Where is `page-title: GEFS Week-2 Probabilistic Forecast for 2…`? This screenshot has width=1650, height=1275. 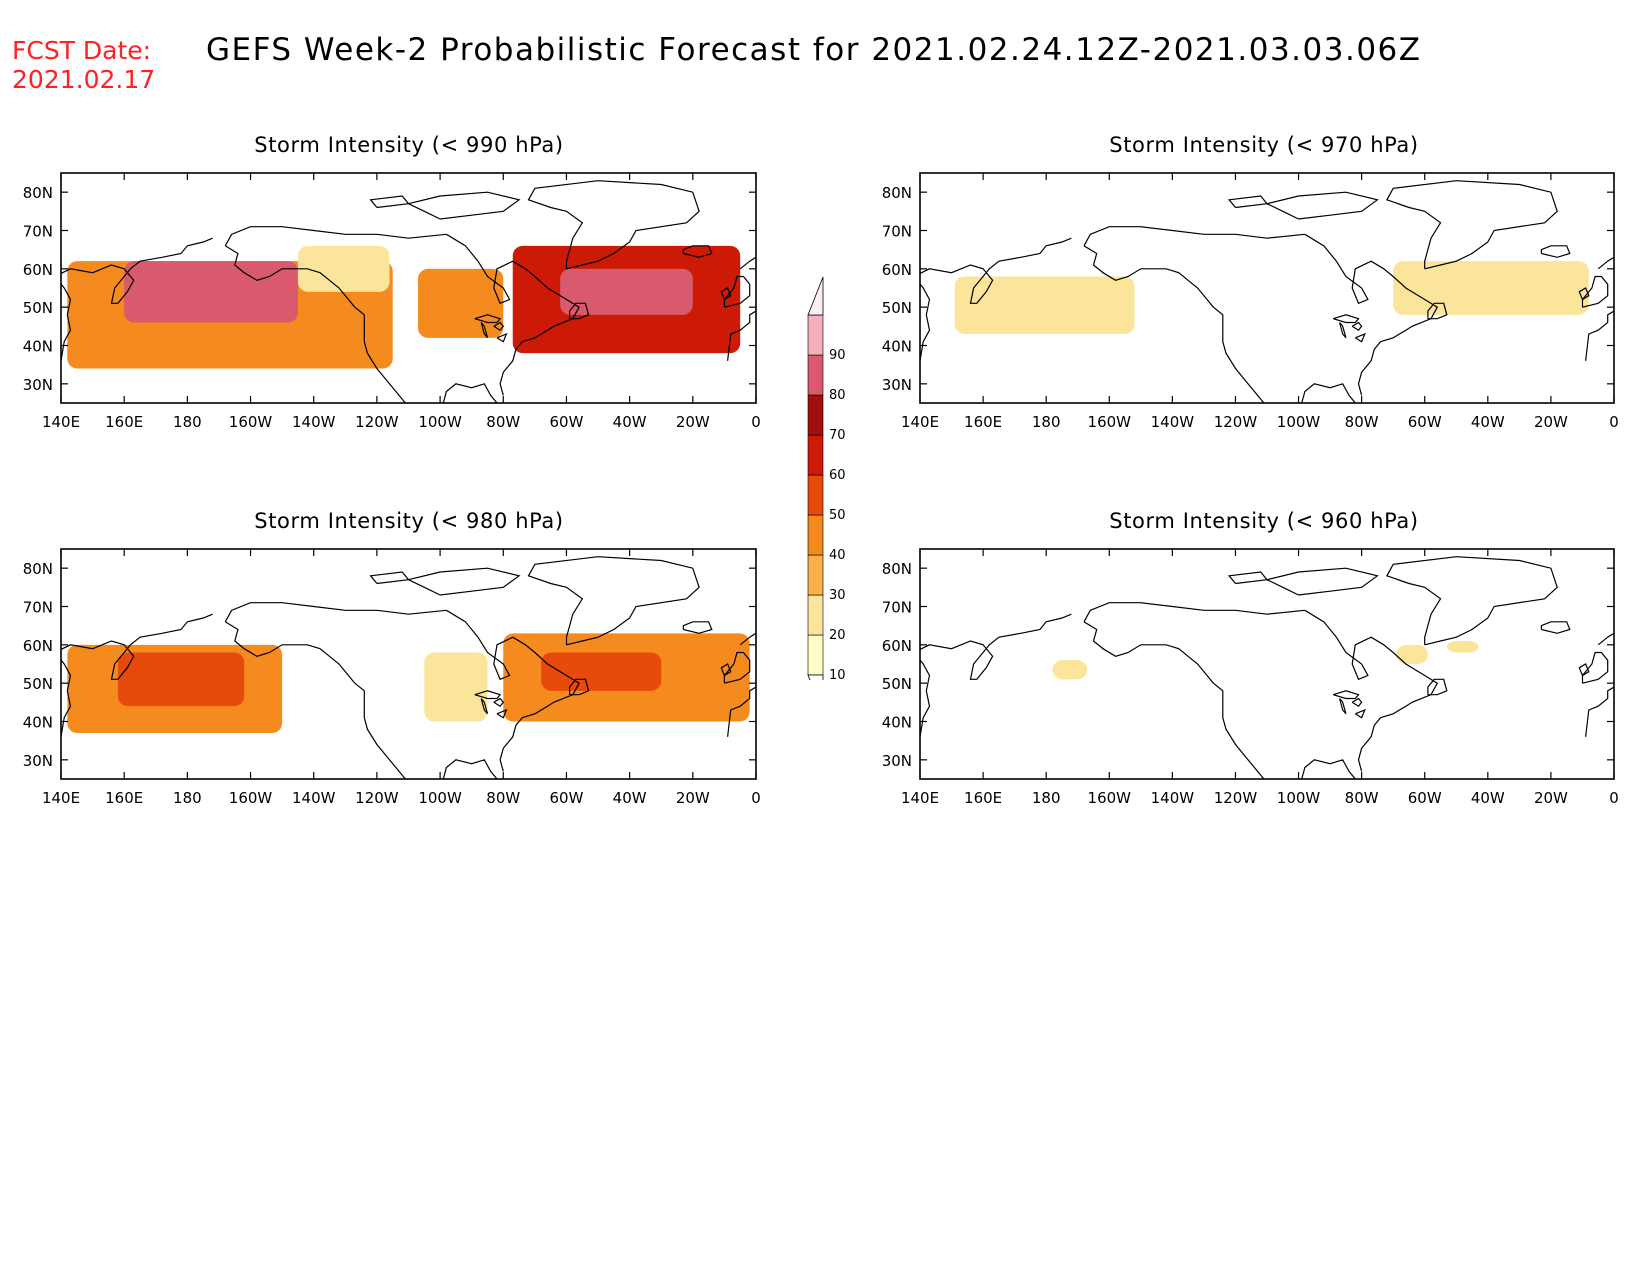 page-title: GEFS Week-2 Probabilistic Forecast for 2… is located at coordinates (814, 50).